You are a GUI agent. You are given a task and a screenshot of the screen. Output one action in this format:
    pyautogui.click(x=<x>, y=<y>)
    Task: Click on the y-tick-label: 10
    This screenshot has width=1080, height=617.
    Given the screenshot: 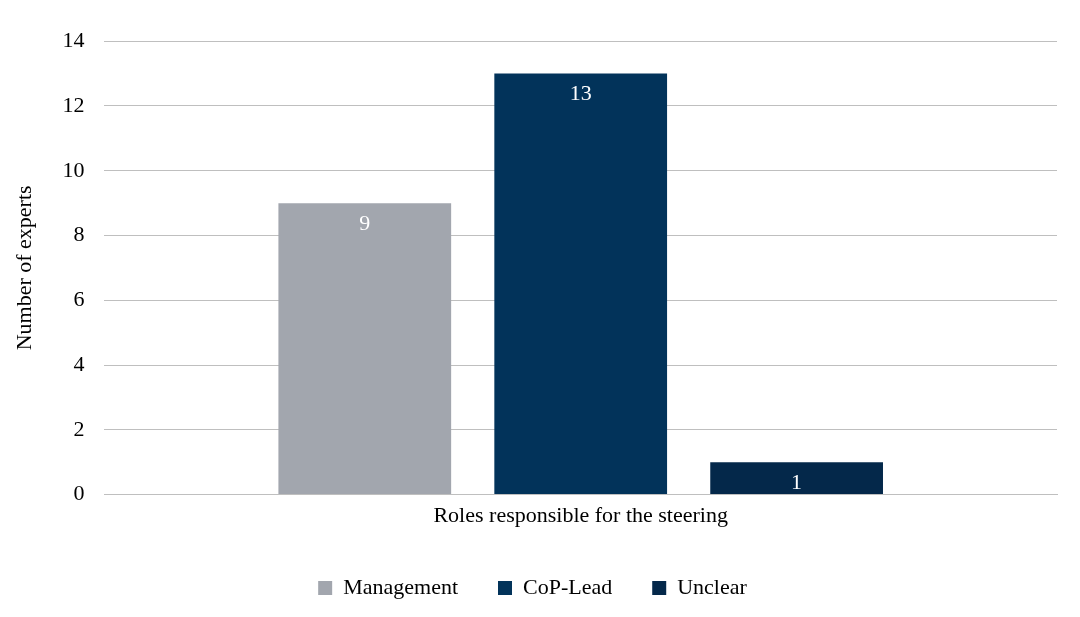 What is the action you would take?
    pyautogui.click(x=73, y=169)
    